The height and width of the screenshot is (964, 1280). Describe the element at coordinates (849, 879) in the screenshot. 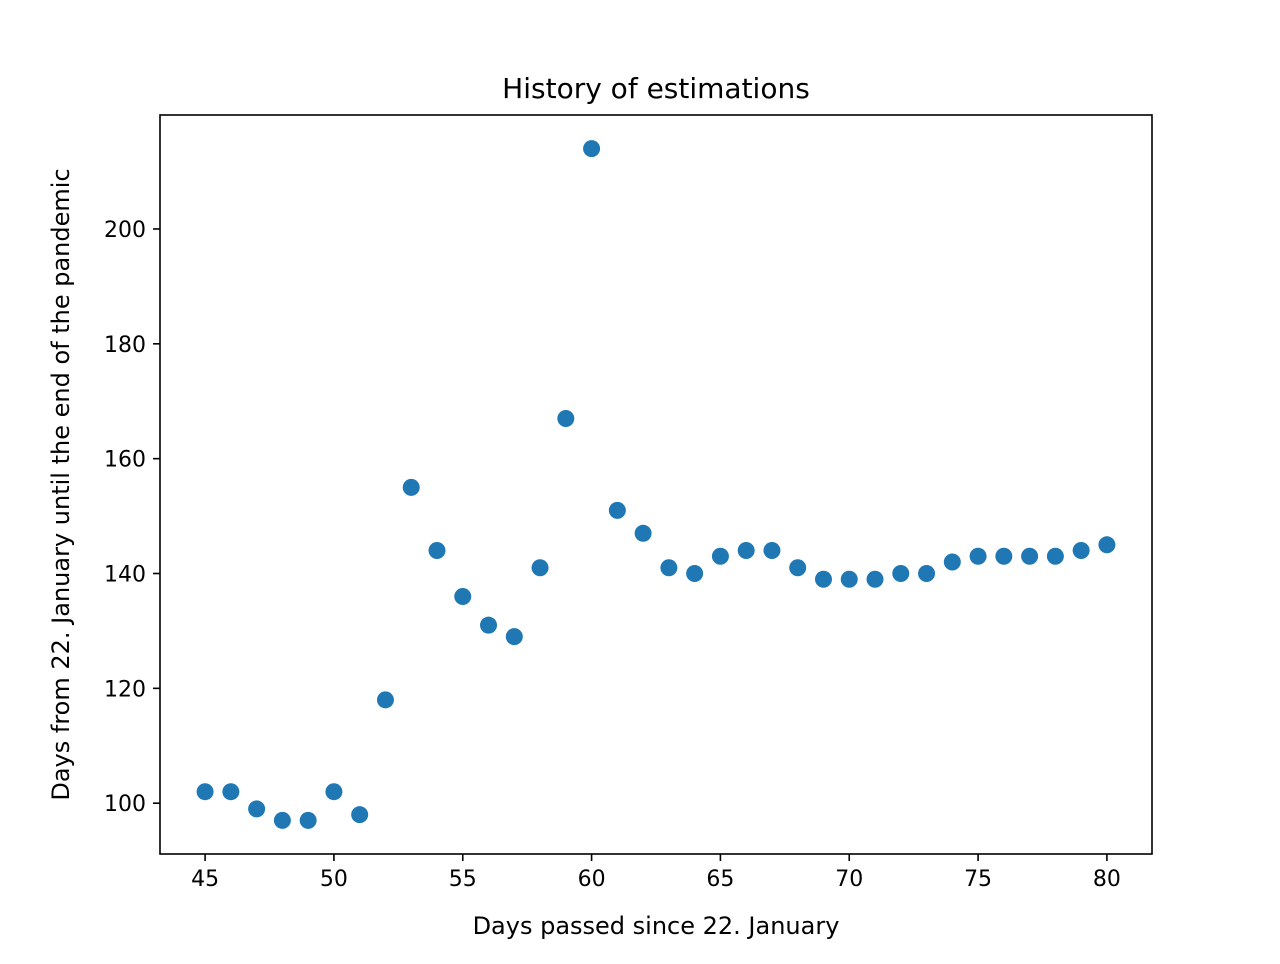

I see `x-tick-label: 70` at that location.